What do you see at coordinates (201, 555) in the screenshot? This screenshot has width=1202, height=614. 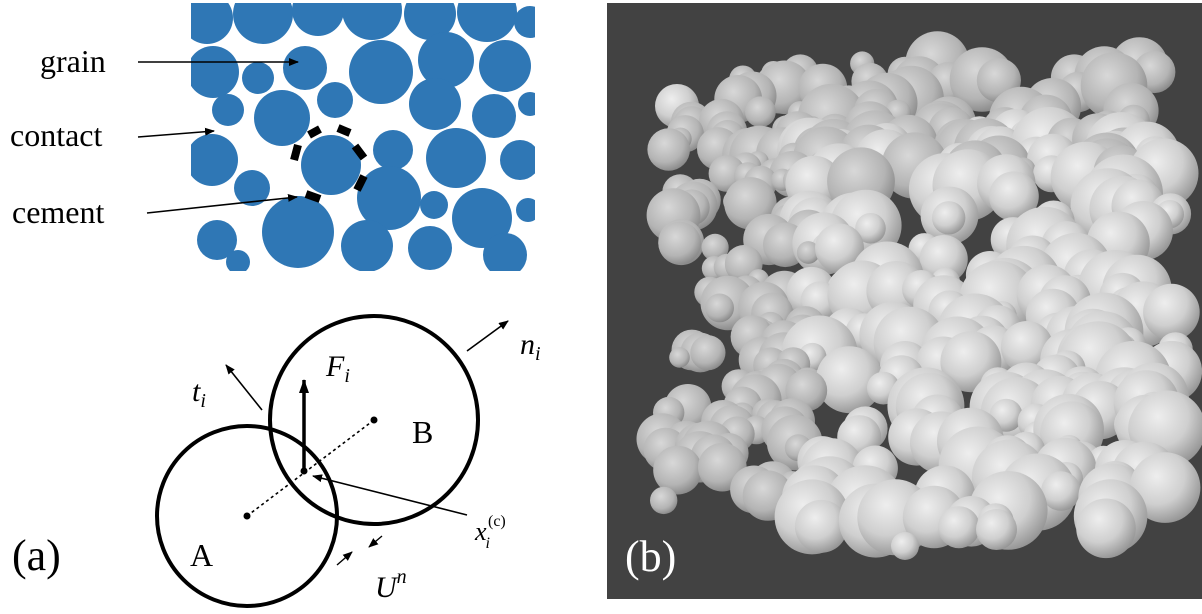 I see `particle-a-label: A` at bounding box center [201, 555].